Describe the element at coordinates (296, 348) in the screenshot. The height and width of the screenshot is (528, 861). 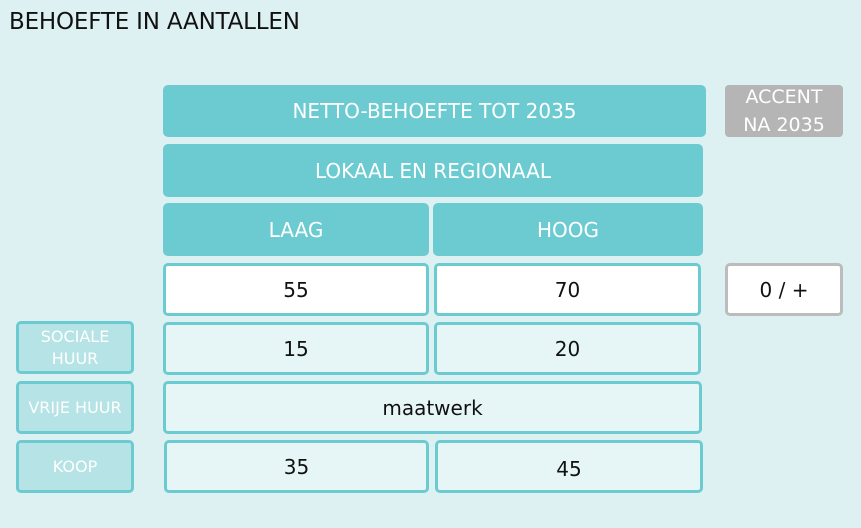
I see `sociale-huur-laag-cell: 15` at that location.